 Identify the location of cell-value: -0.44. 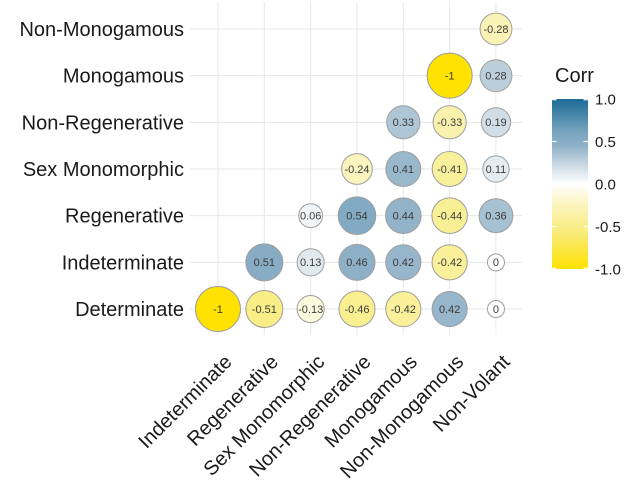
(449, 217).